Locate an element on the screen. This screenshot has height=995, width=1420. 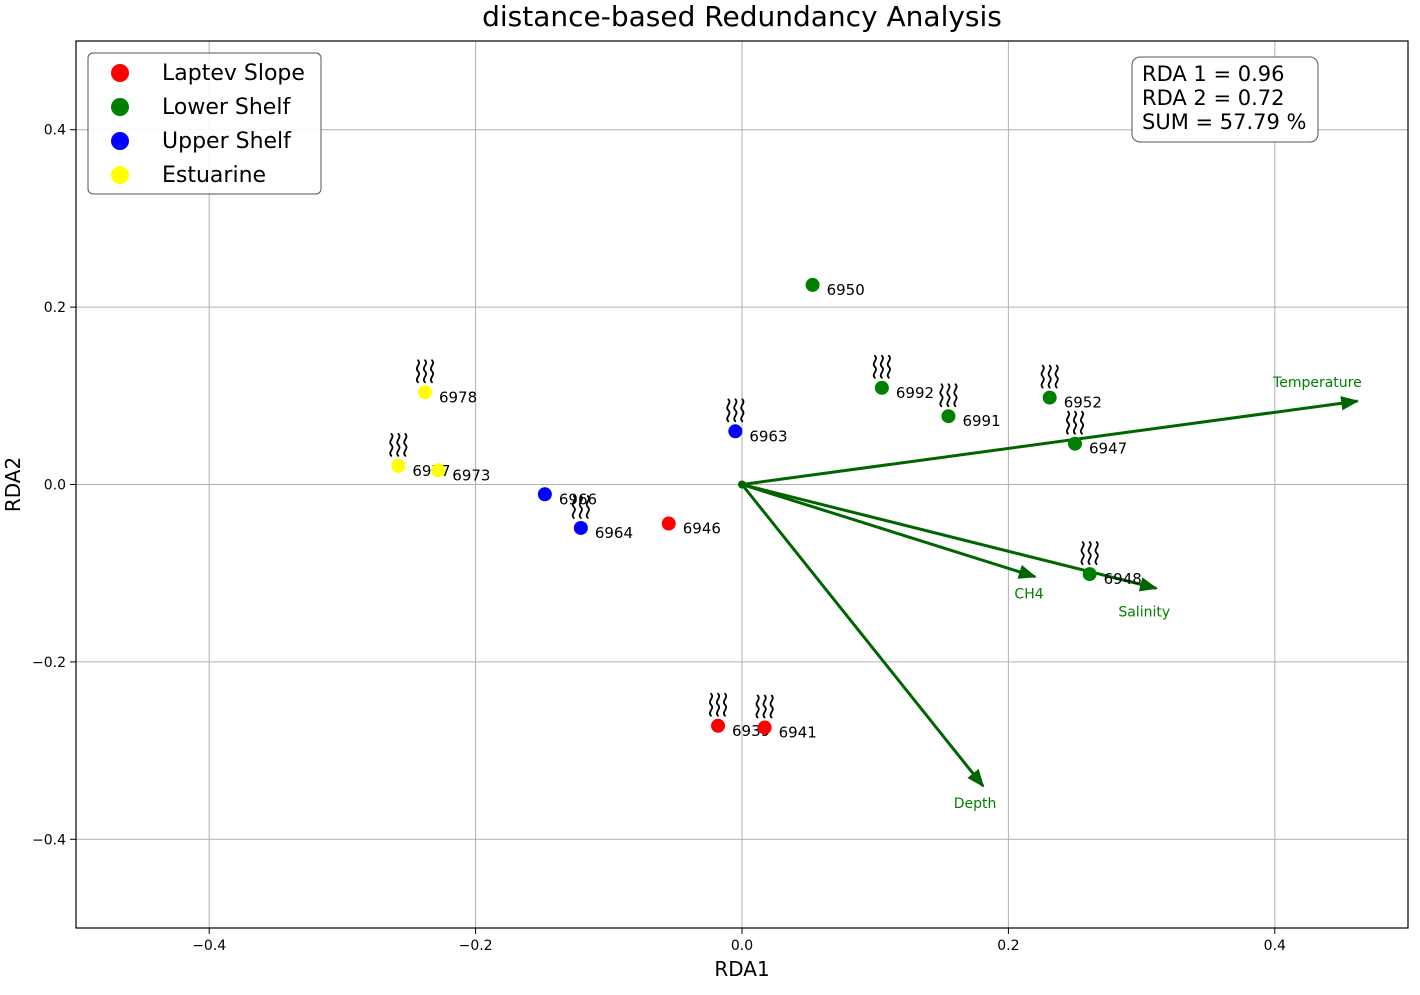
arrow-salinity-label: Salinity is located at coordinates (1144, 612).